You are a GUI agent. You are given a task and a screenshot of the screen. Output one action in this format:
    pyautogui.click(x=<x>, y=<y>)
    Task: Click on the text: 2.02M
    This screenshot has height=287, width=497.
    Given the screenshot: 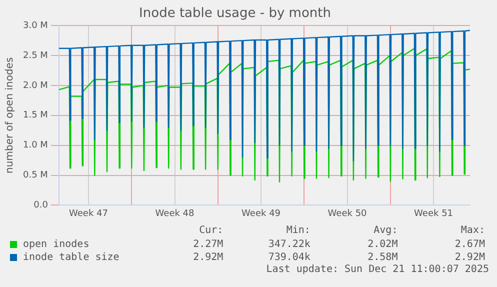 What is the action you would take?
    pyautogui.click(x=382, y=244)
    